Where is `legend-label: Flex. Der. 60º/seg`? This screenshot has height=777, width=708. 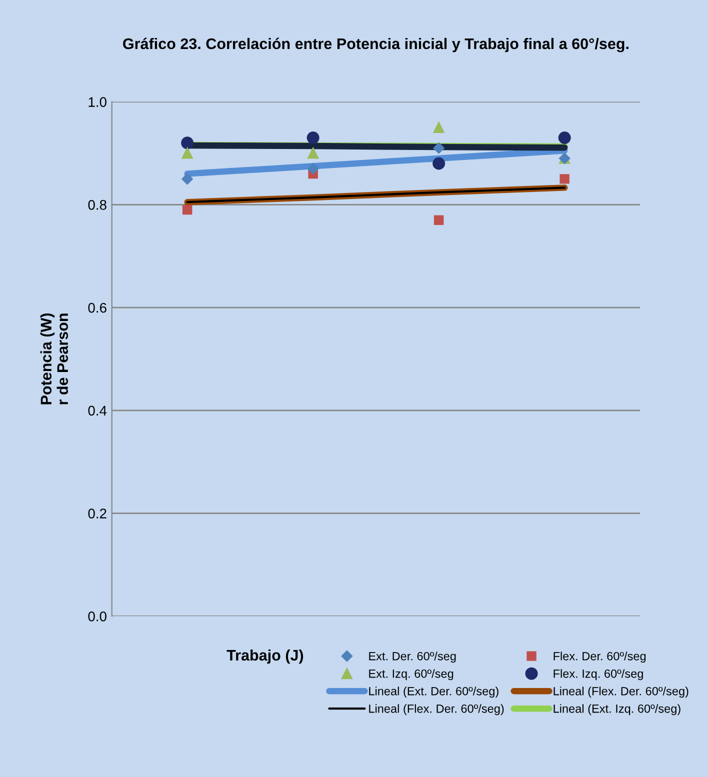 legend-label: Flex. Der. 60º/seg is located at coordinates (600, 657).